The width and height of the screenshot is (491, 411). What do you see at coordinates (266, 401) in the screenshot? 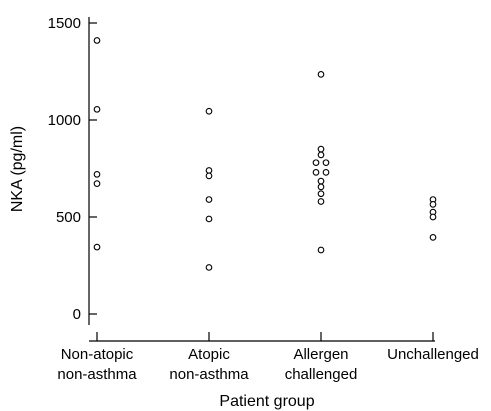
I see `x-axis-label: Patient group` at bounding box center [266, 401].